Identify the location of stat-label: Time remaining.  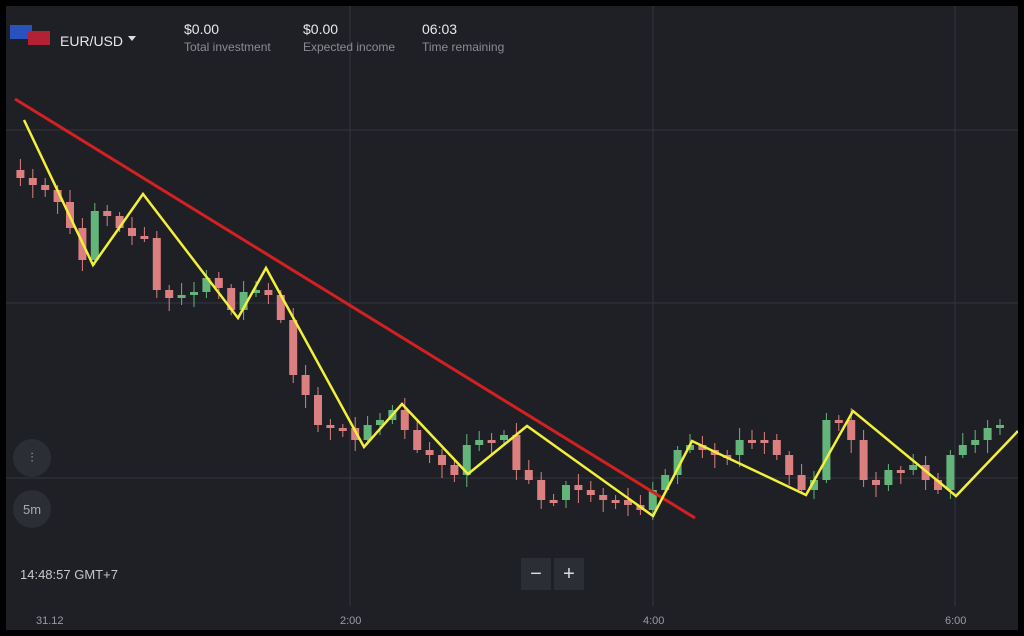
(463, 47).